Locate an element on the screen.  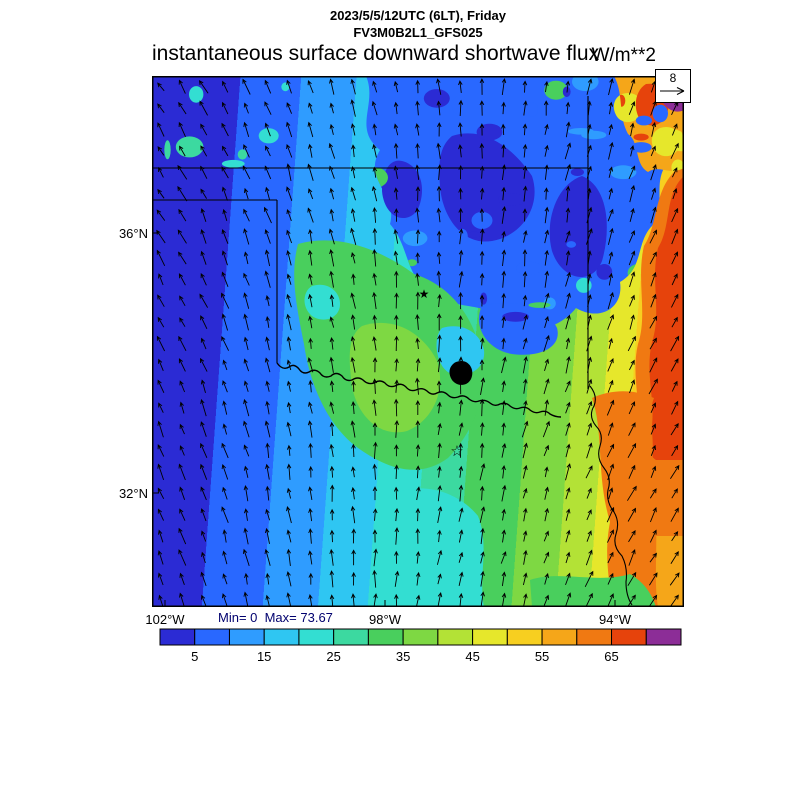
colorbar-tick-label: 55 is located at coordinates (542, 656).